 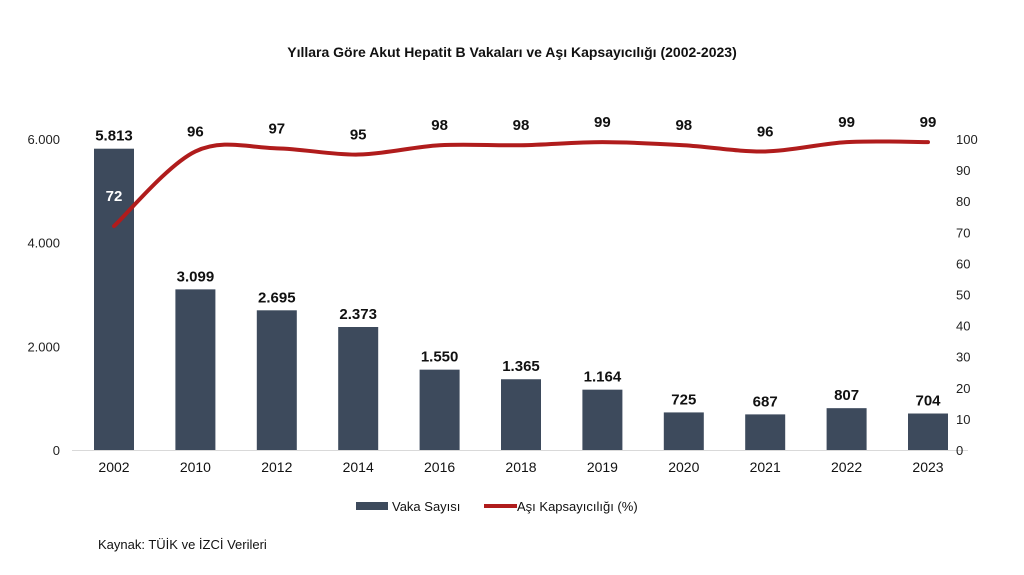 What do you see at coordinates (963, 326) in the screenshot?
I see `right-tick-label: 40` at bounding box center [963, 326].